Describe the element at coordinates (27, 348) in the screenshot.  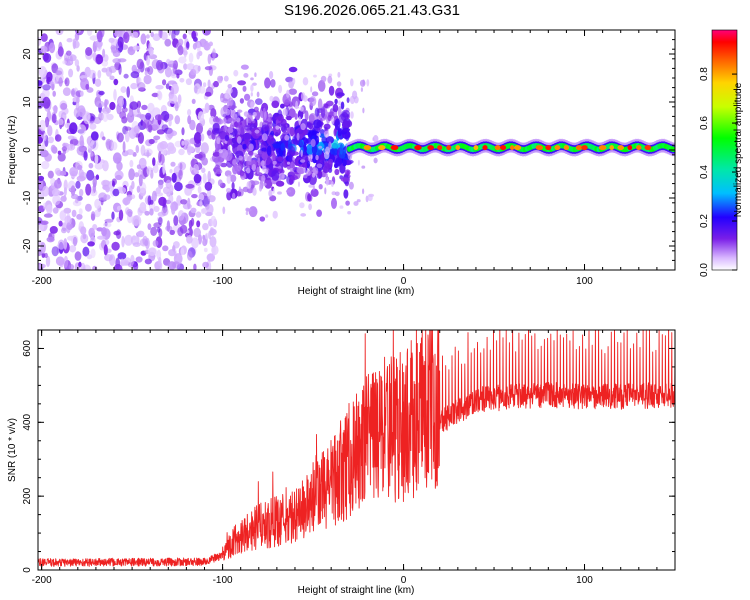
I see `y-tick-label: 600` at that location.